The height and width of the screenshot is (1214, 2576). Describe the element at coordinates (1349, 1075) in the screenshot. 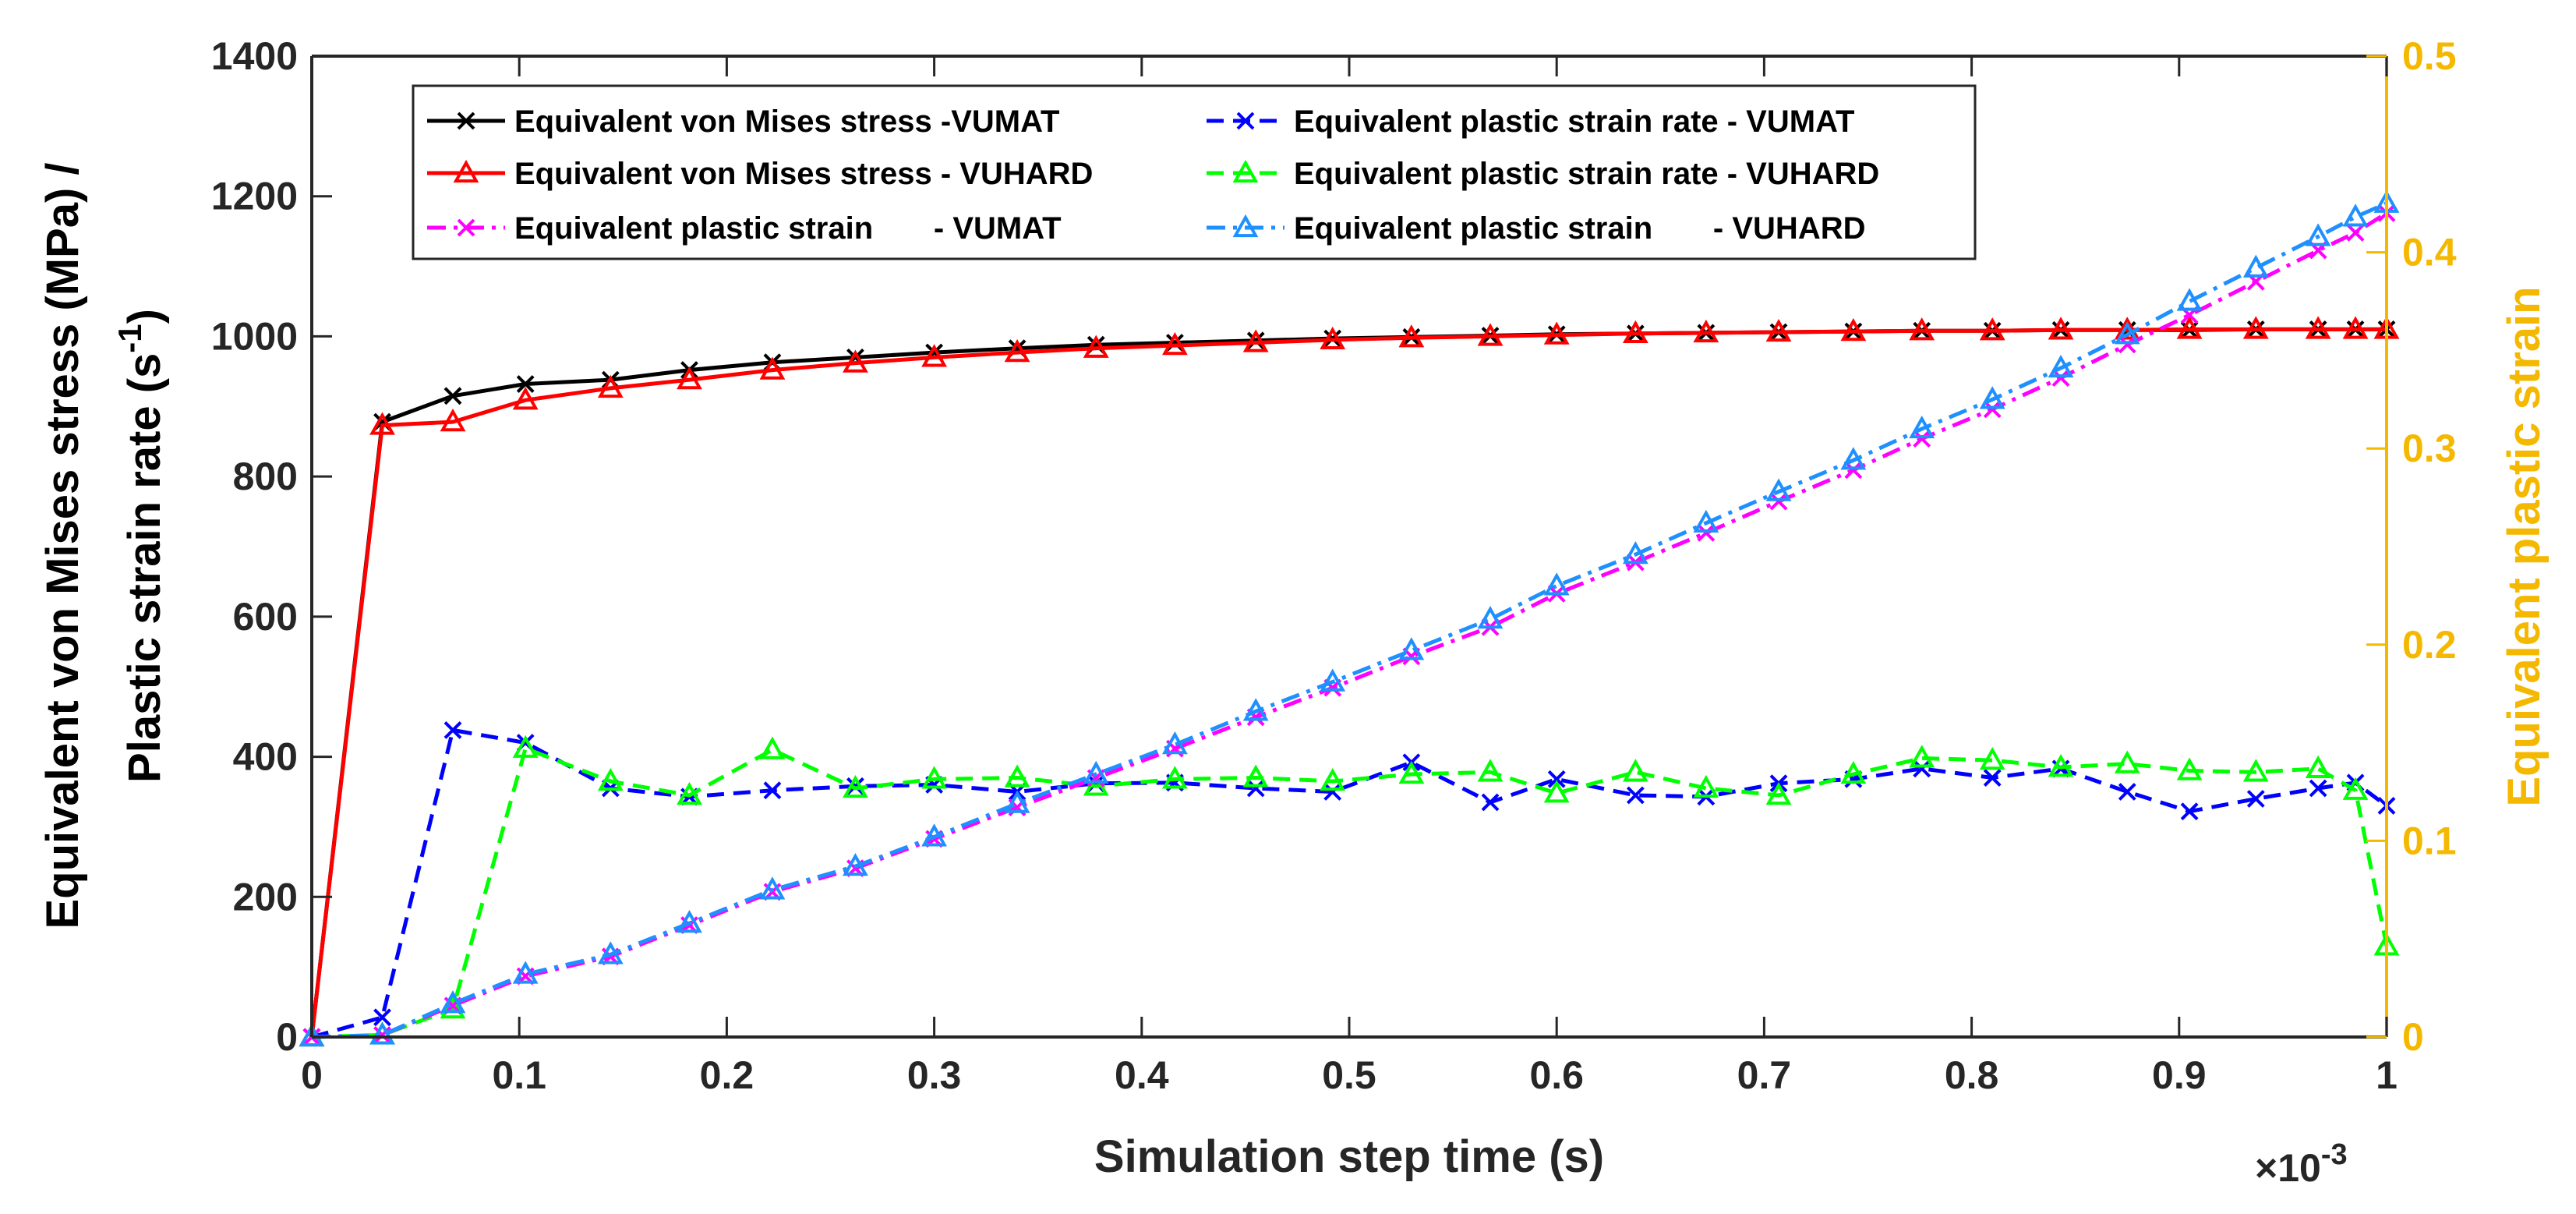

I see `x-tick-label: 0.5` at that location.